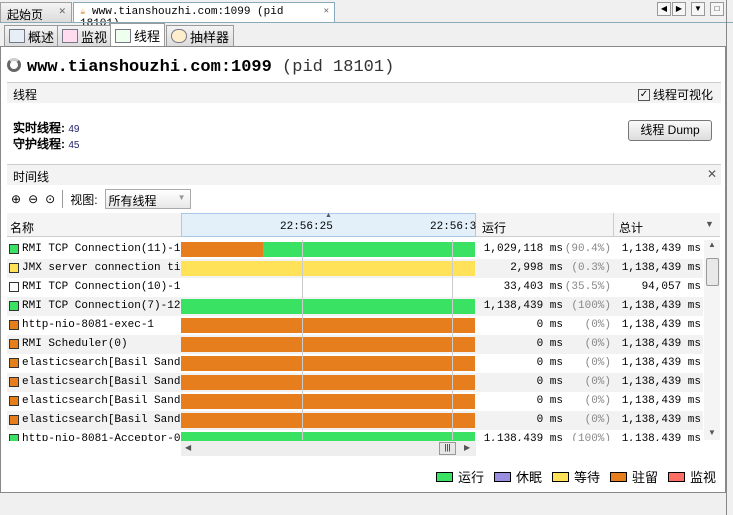  What do you see at coordinates (671, 287) in the screenshot?
I see `total-time: 94,057 ms` at bounding box center [671, 287].